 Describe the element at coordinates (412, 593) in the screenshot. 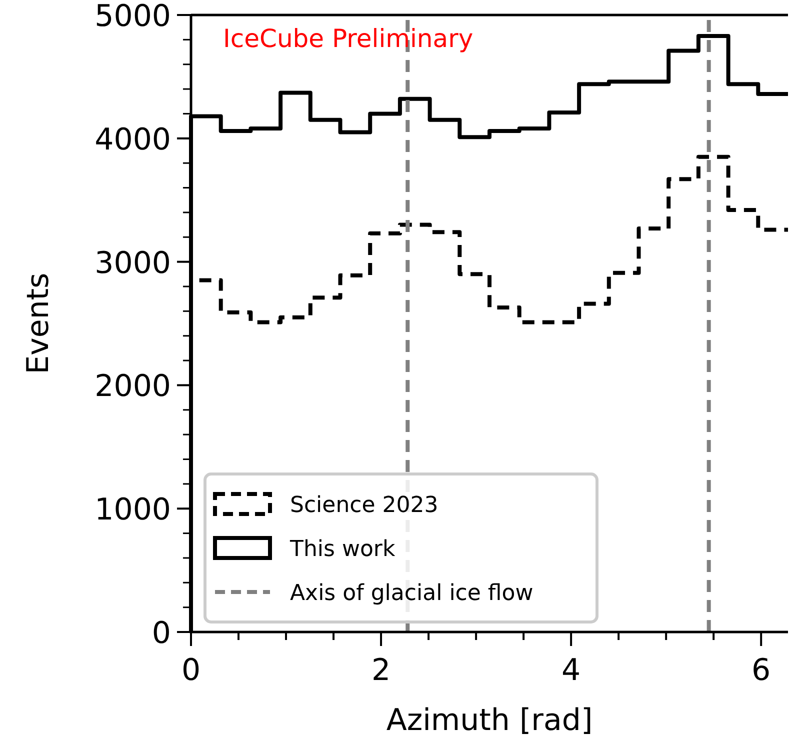

I see `ref-line-label: Axis of glacial ice flow` at that location.